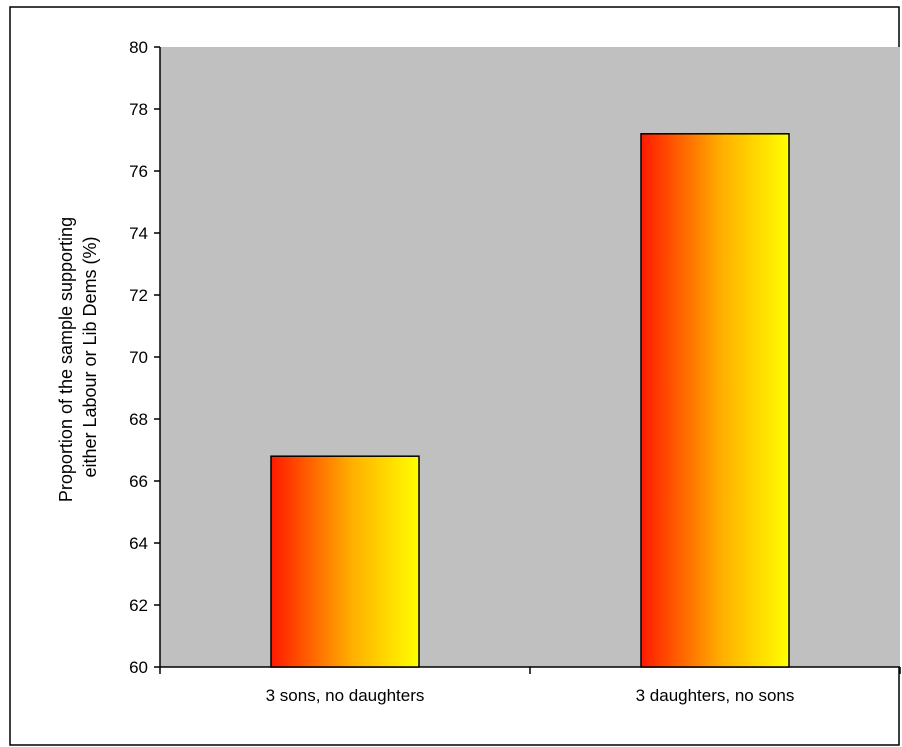 This screenshot has width=902, height=747. Describe the element at coordinates (345, 695) in the screenshot. I see `x-category-label: 3 sons, no daughters` at that location.